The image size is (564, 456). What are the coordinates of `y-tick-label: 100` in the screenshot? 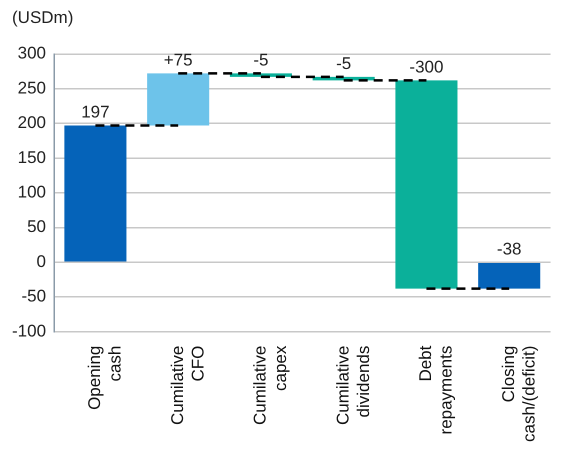 It's located at (32, 192).